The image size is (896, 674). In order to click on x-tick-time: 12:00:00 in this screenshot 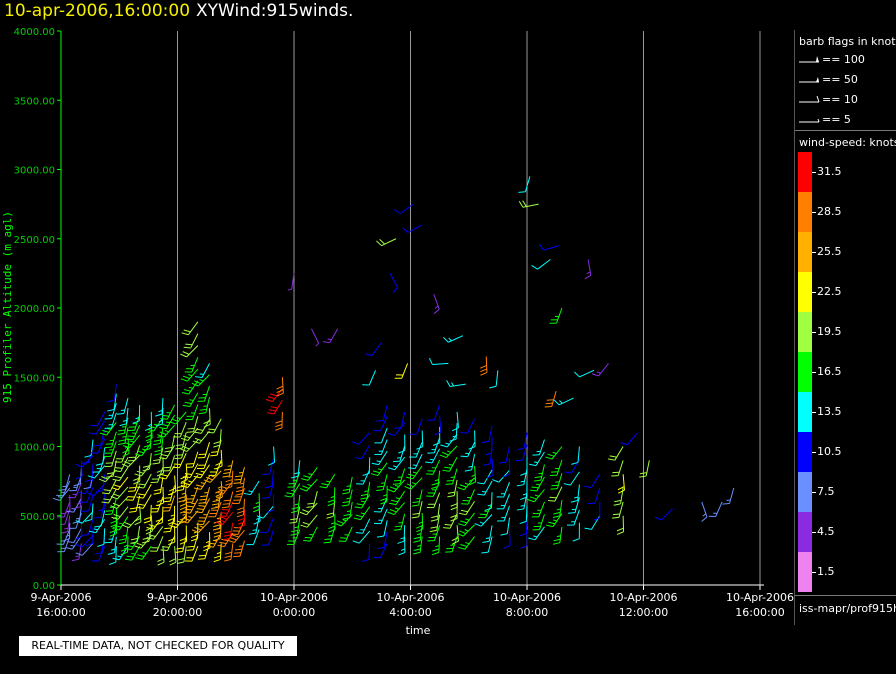, I will do `click(643, 612)`.